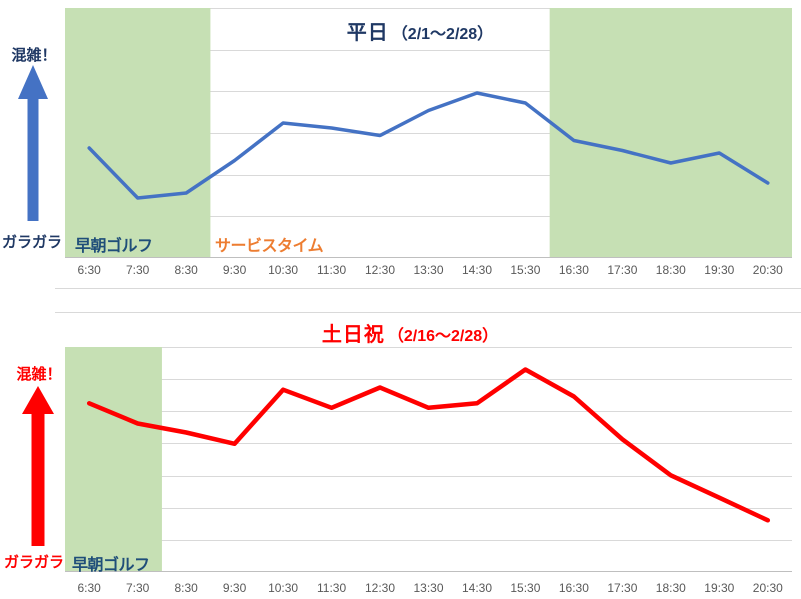 This screenshot has height=599, width=801. I want to click on weekend-up-arrow-icon, so click(38, 466).